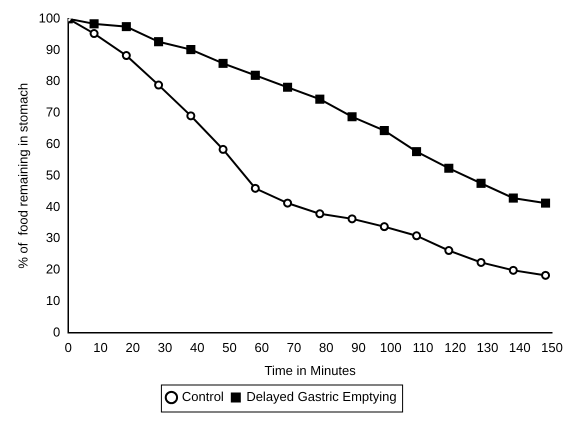  What do you see at coordinates (229, 348) in the screenshot?
I see `x-tick-label: 50` at bounding box center [229, 348].